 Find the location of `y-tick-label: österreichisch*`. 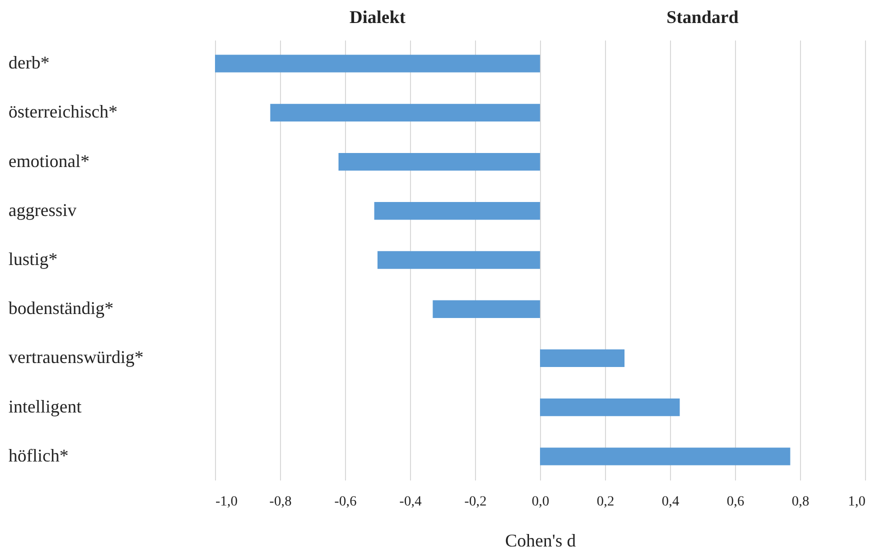

y-tick-label: österreichisch* is located at coordinates (63, 112).